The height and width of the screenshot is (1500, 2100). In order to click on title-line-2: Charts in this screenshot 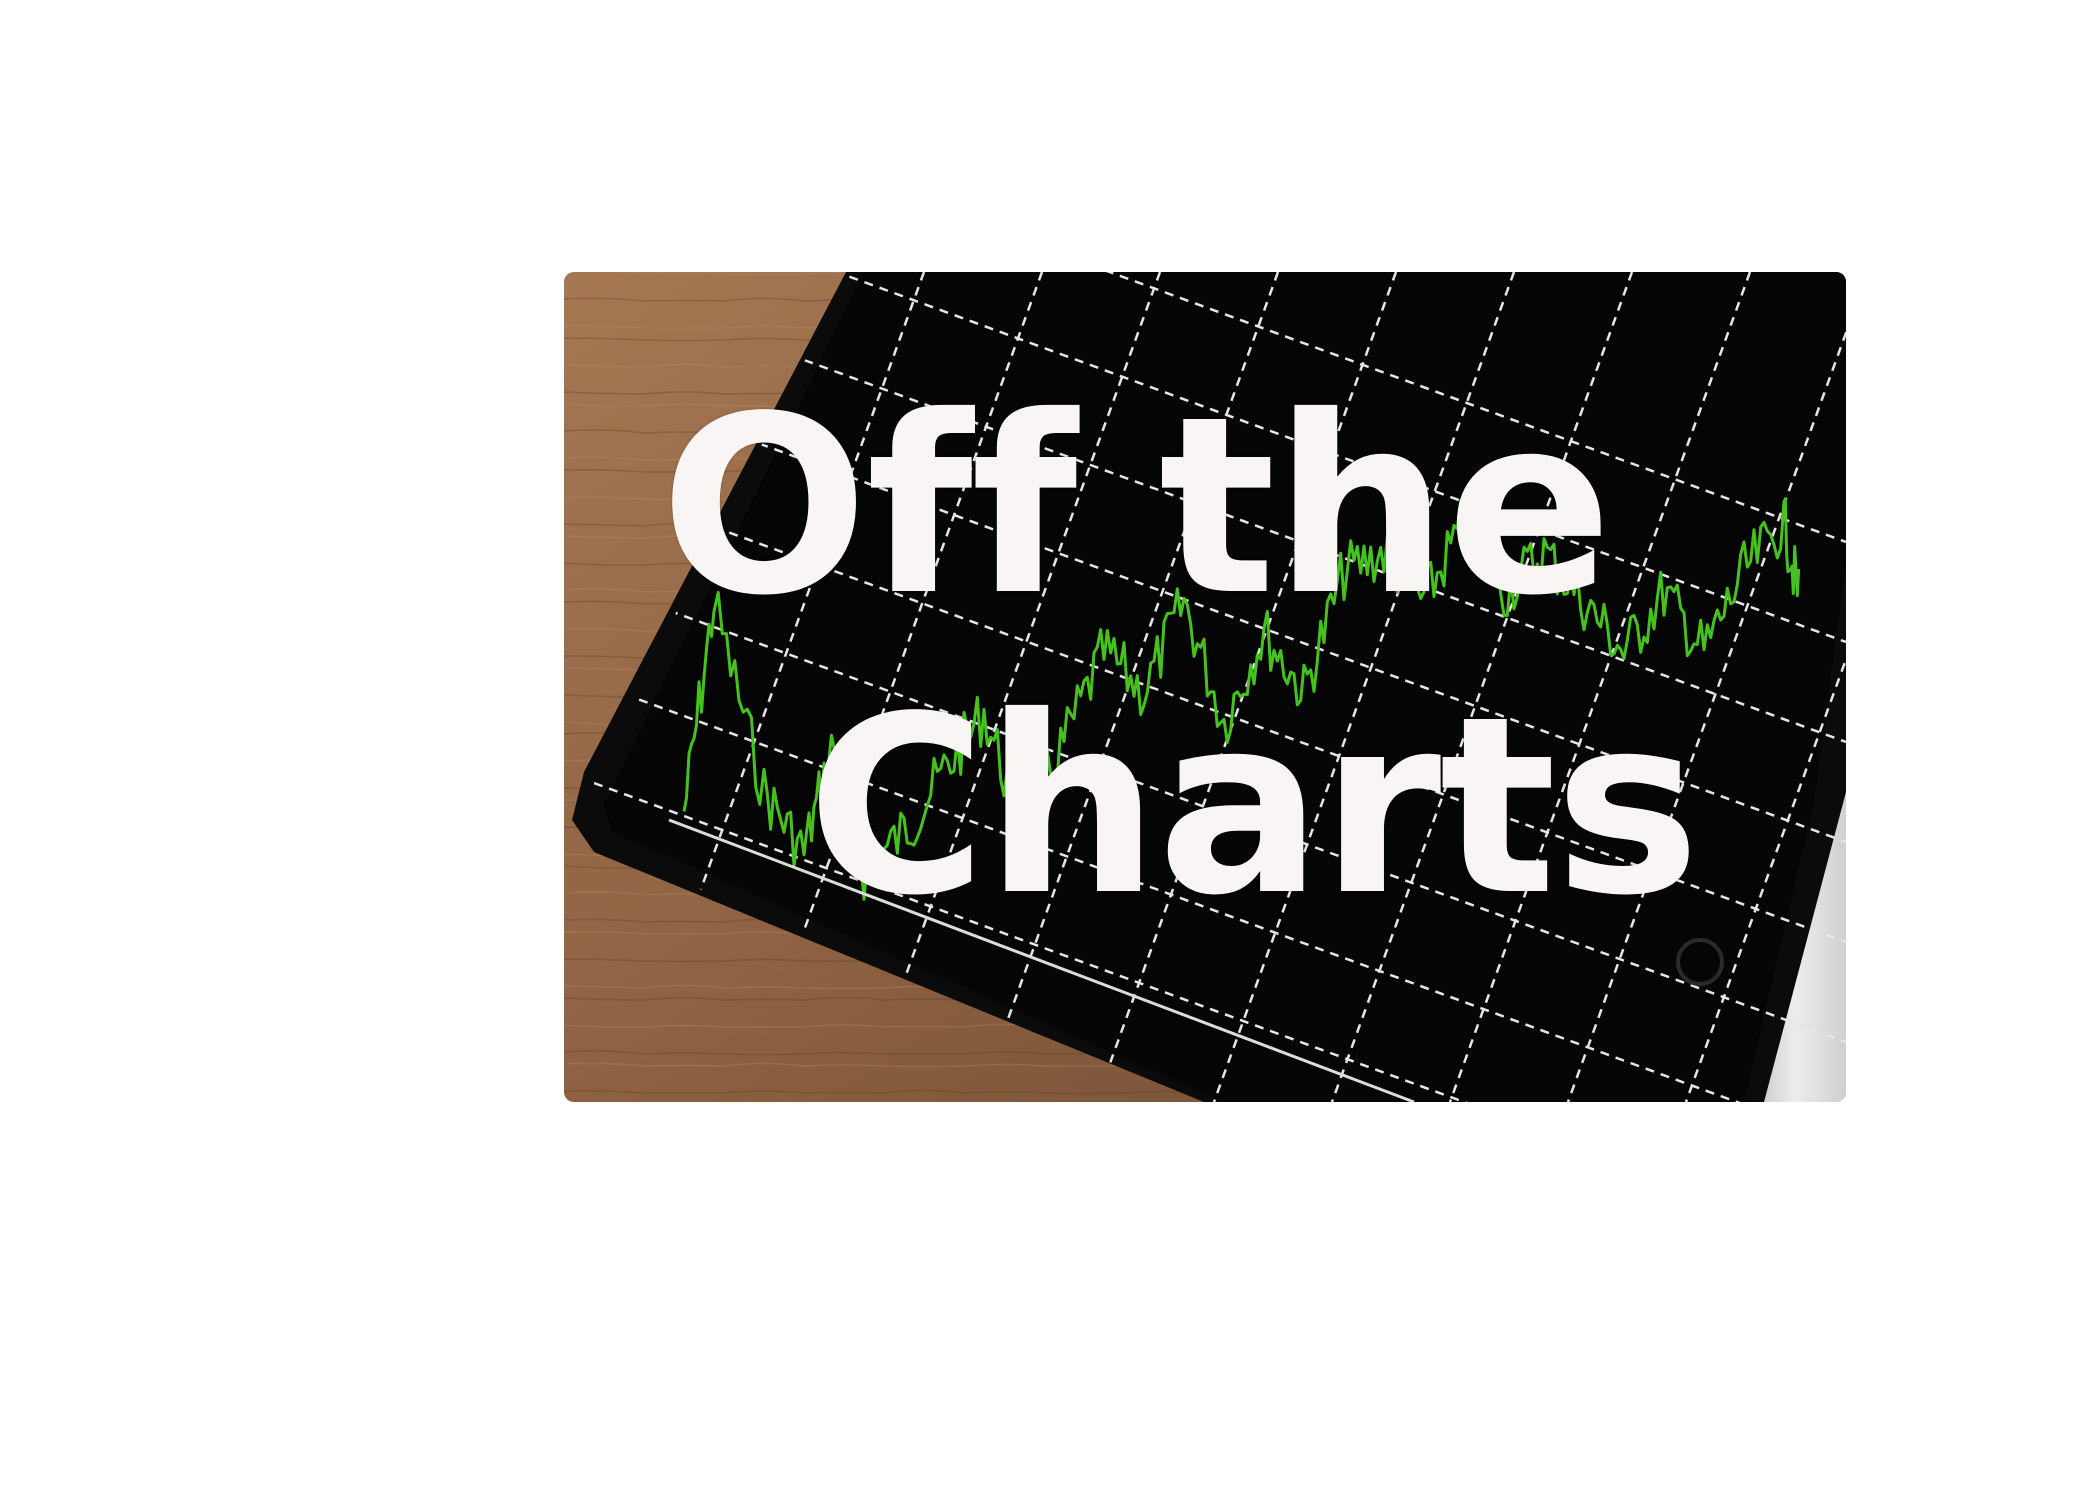, I will do `click(1253, 806)`.